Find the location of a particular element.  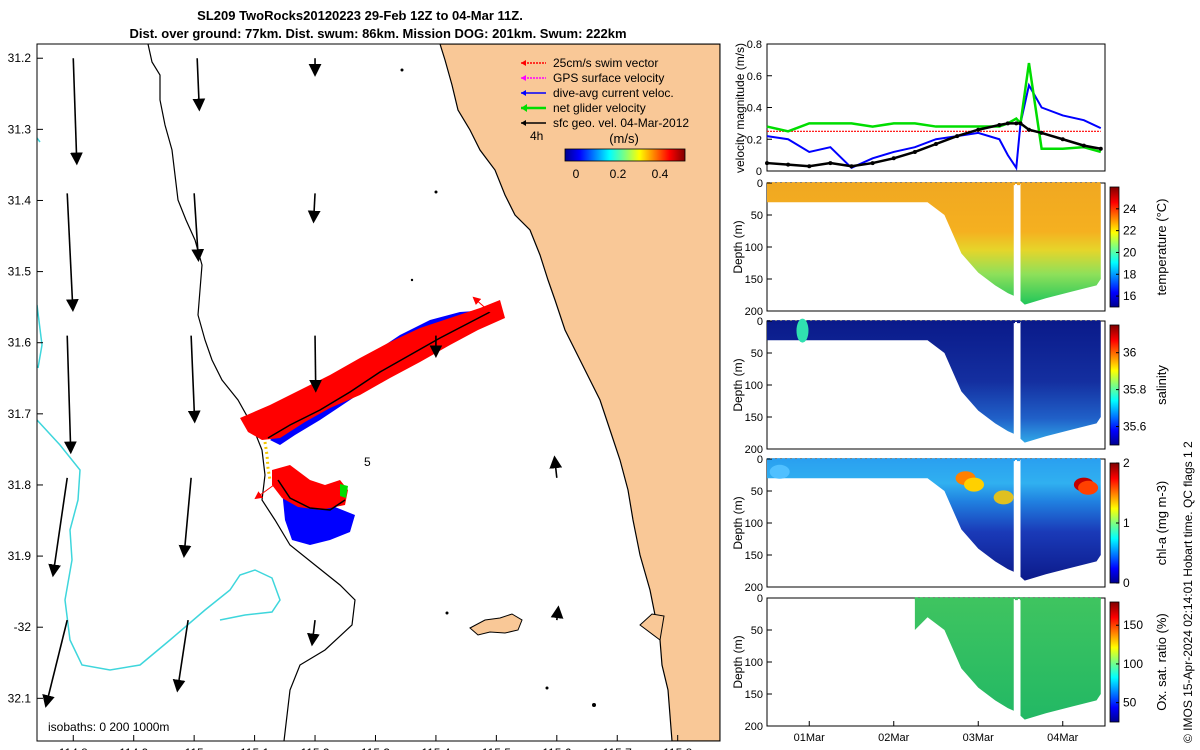

map-y-tick-label: 31.3 is located at coordinates (20, 129).